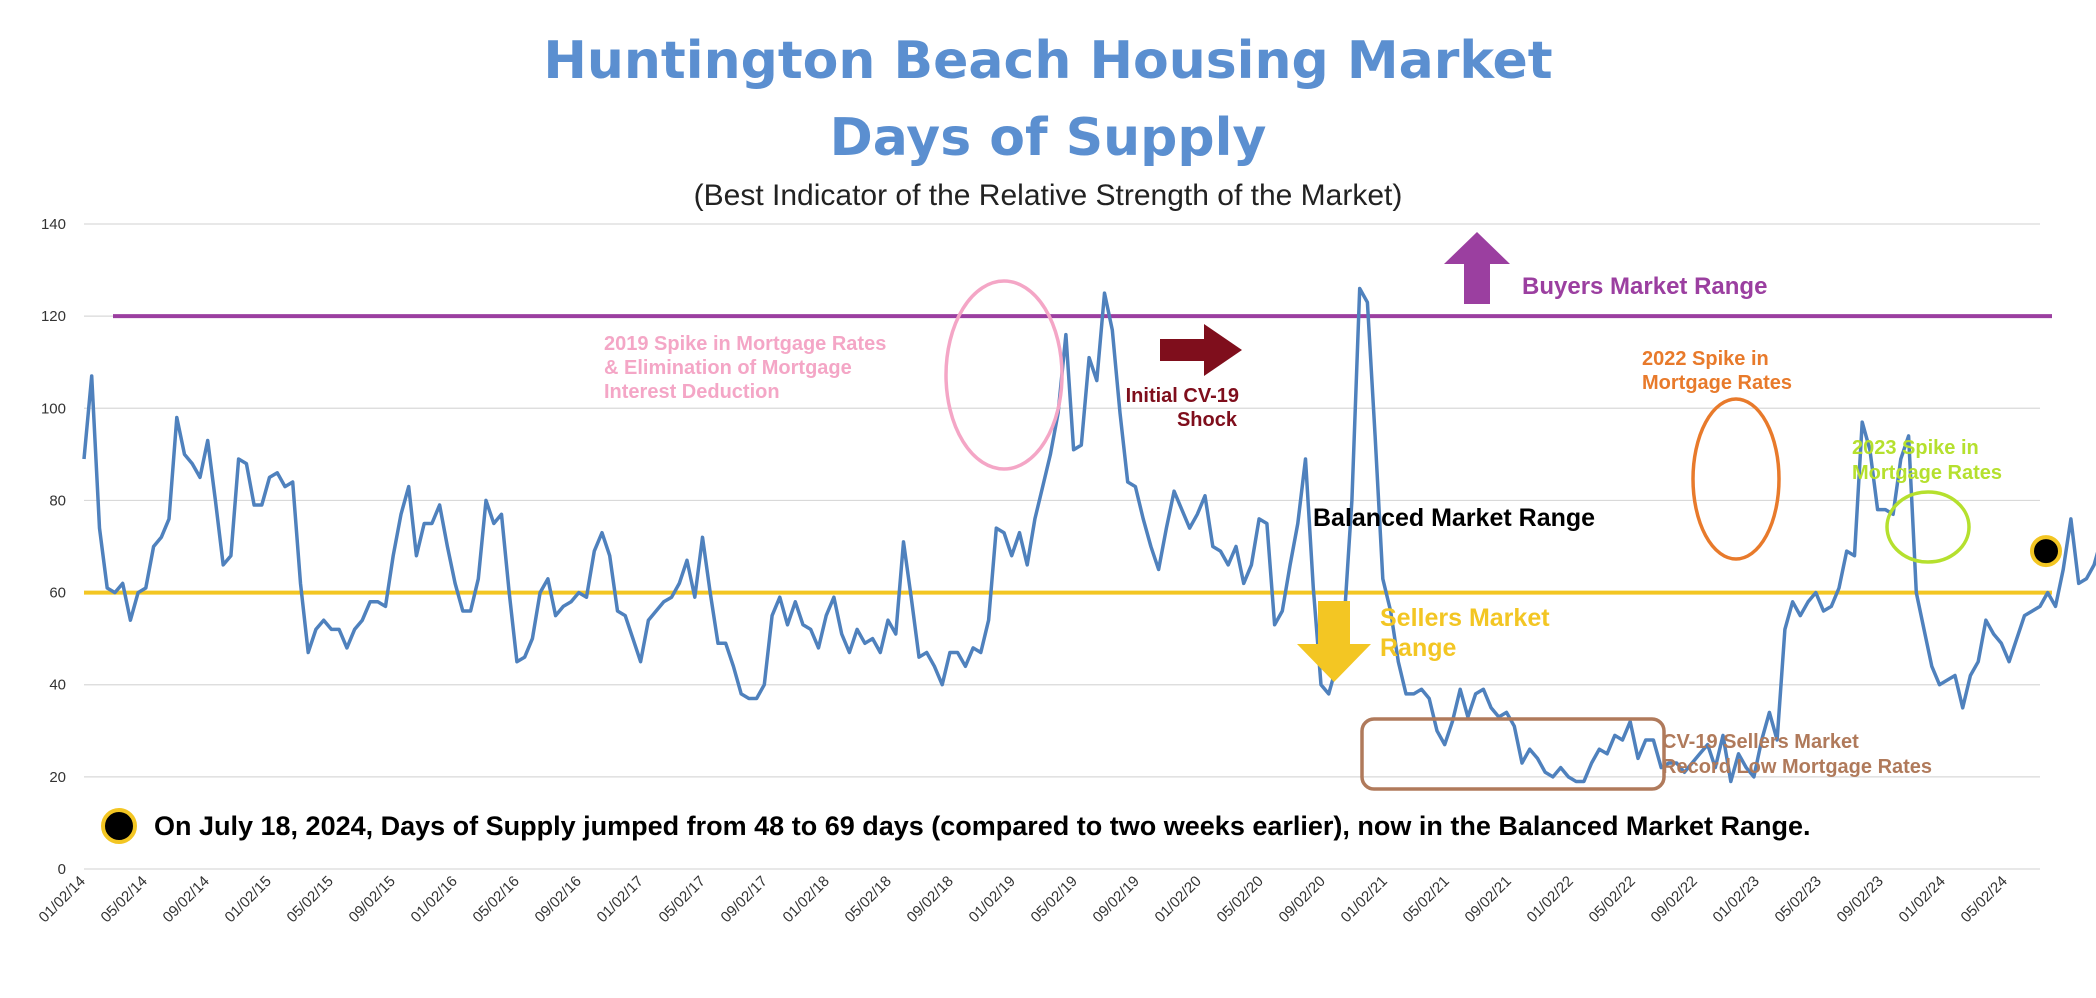  I want to click on spike-2019-ellipse, so click(1004, 375).